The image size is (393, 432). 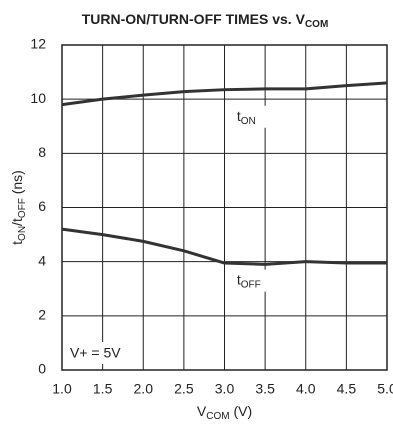 I want to click on x-axis-label: VCOM (V), so click(x=224, y=412).